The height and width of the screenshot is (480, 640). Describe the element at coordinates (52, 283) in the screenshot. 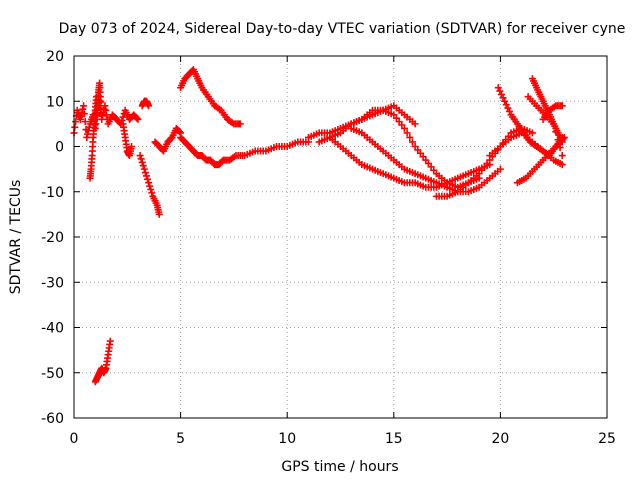

I see `y-tick-label: -30` at that location.